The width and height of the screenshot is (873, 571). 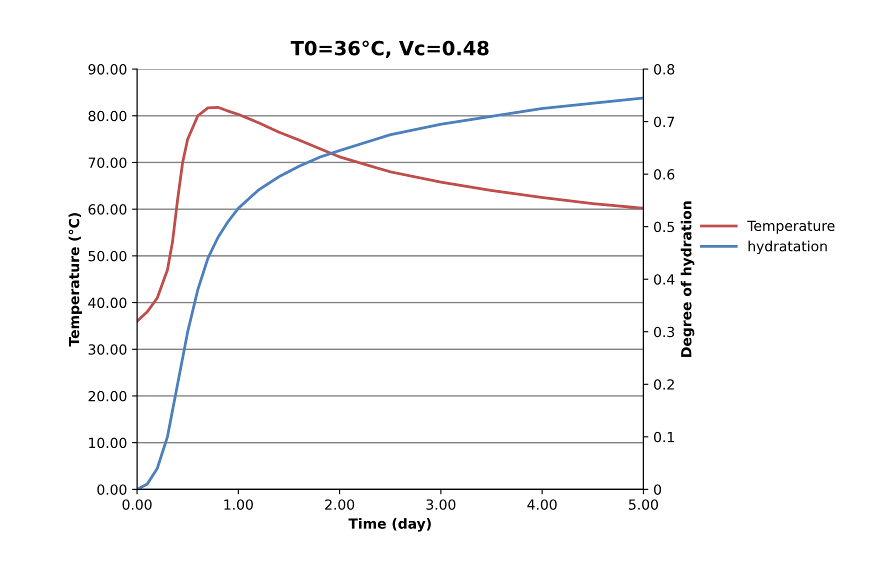 I want to click on legend-label: hydratation, so click(x=787, y=247).